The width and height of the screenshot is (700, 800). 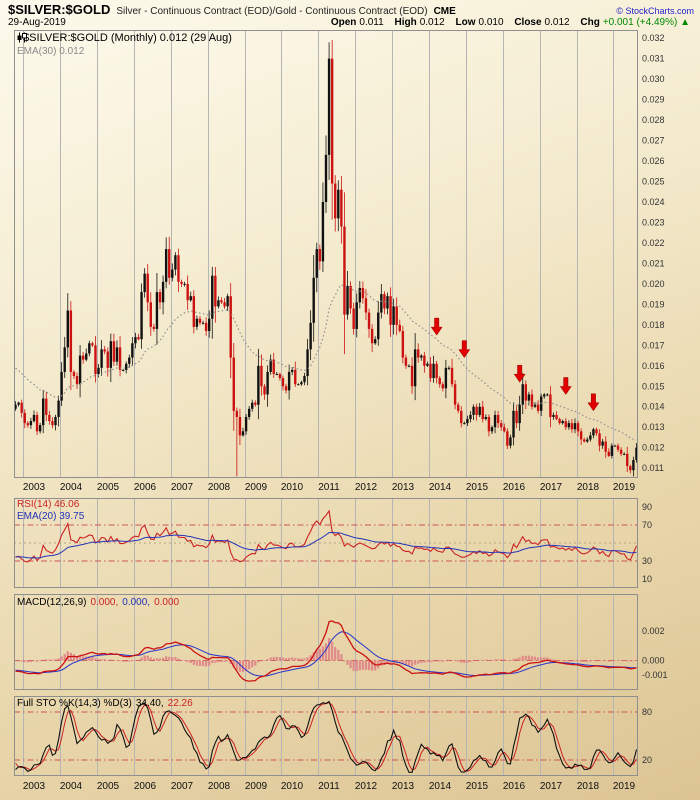 I want to click on copyright-link: © StockCharts.com, so click(x=655, y=11).